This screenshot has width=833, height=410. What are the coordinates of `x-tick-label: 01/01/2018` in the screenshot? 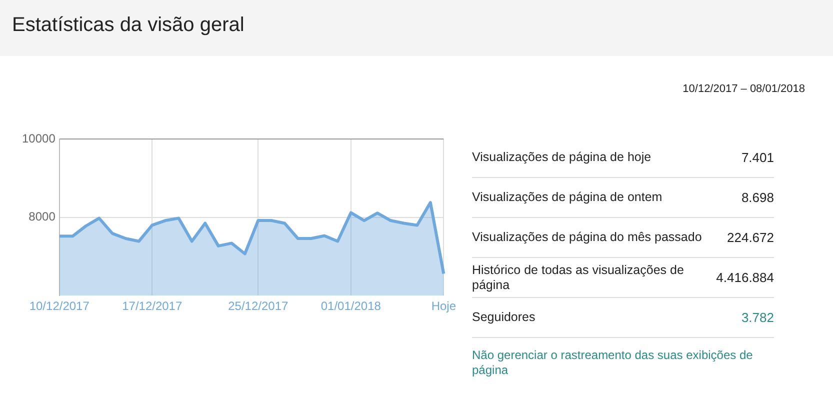 It's located at (351, 306).